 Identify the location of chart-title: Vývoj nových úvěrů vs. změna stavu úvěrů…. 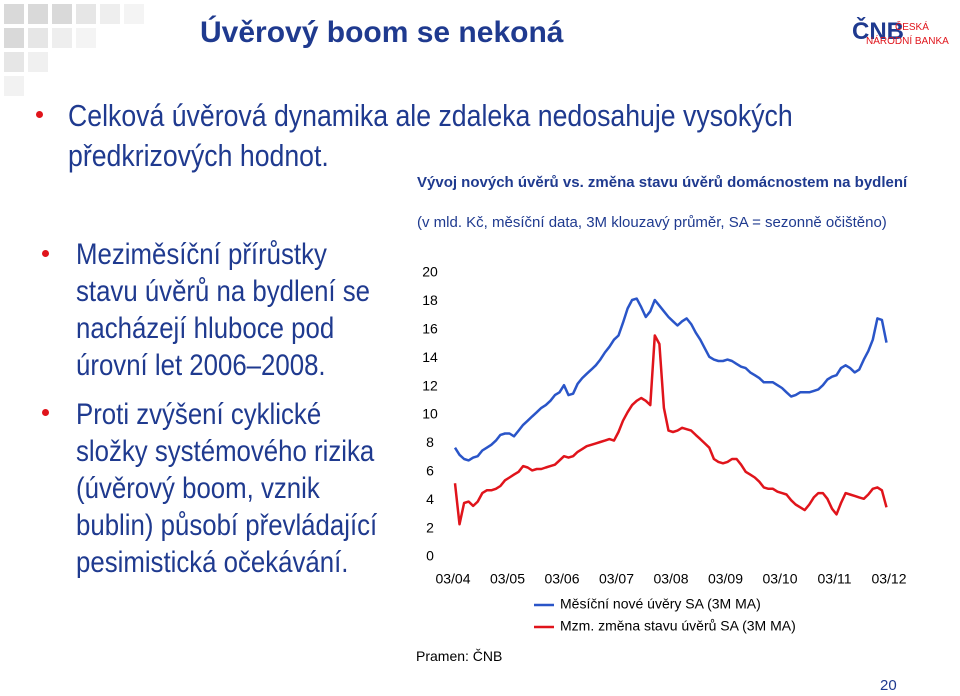
(662, 182).